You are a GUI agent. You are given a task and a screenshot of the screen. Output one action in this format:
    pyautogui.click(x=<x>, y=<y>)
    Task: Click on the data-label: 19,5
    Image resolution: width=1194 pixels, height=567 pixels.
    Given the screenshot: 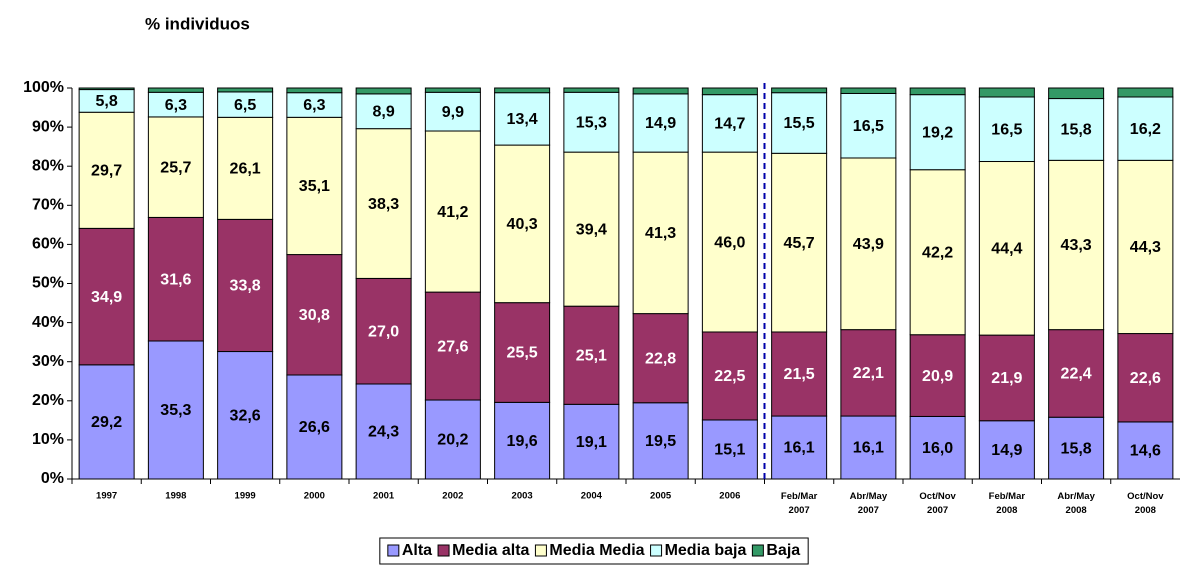 What is the action you would take?
    pyautogui.click(x=660, y=441)
    